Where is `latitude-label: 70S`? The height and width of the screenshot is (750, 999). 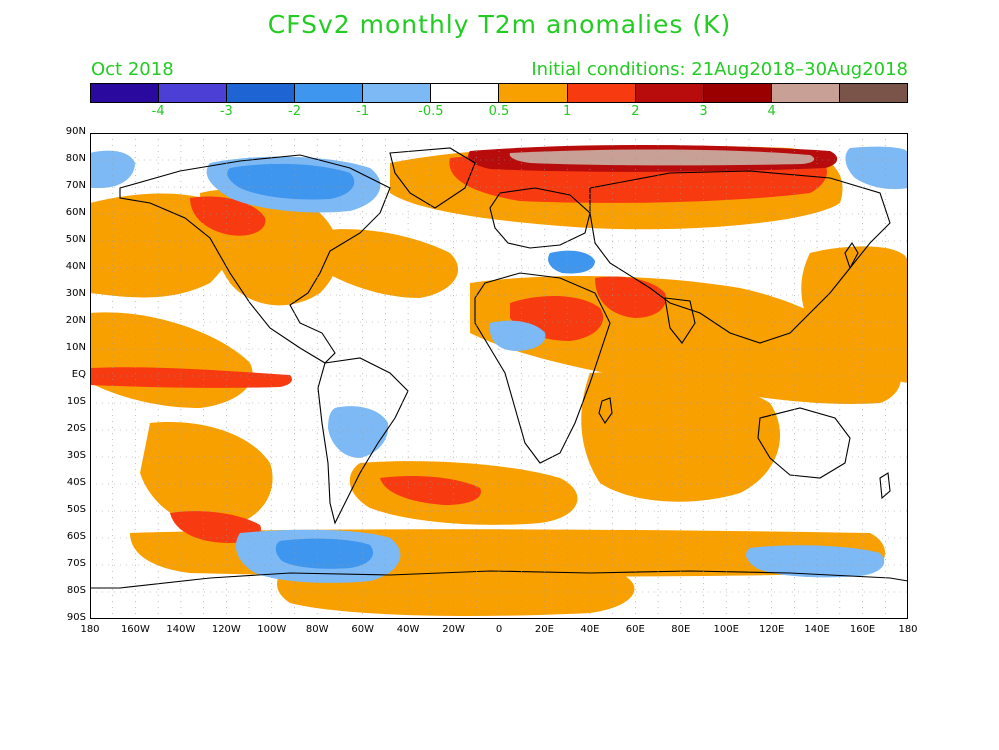
latitude-label: 70S is located at coordinates (76, 563).